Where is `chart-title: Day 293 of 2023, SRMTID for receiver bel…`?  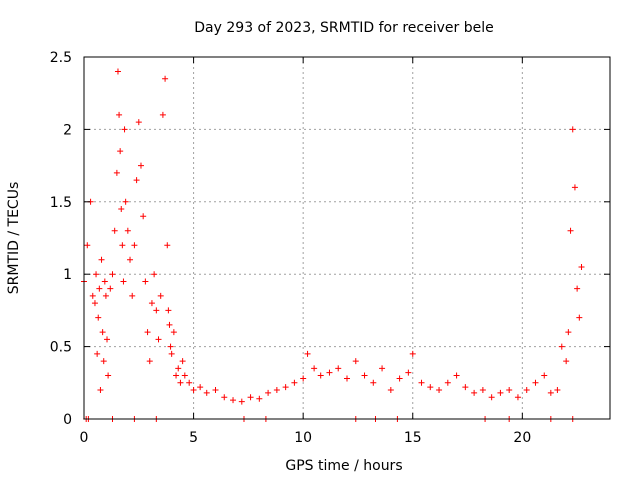 chart-title: Day 293 of 2023, SRMTID for receiver bel… is located at coordinates (343, 28).